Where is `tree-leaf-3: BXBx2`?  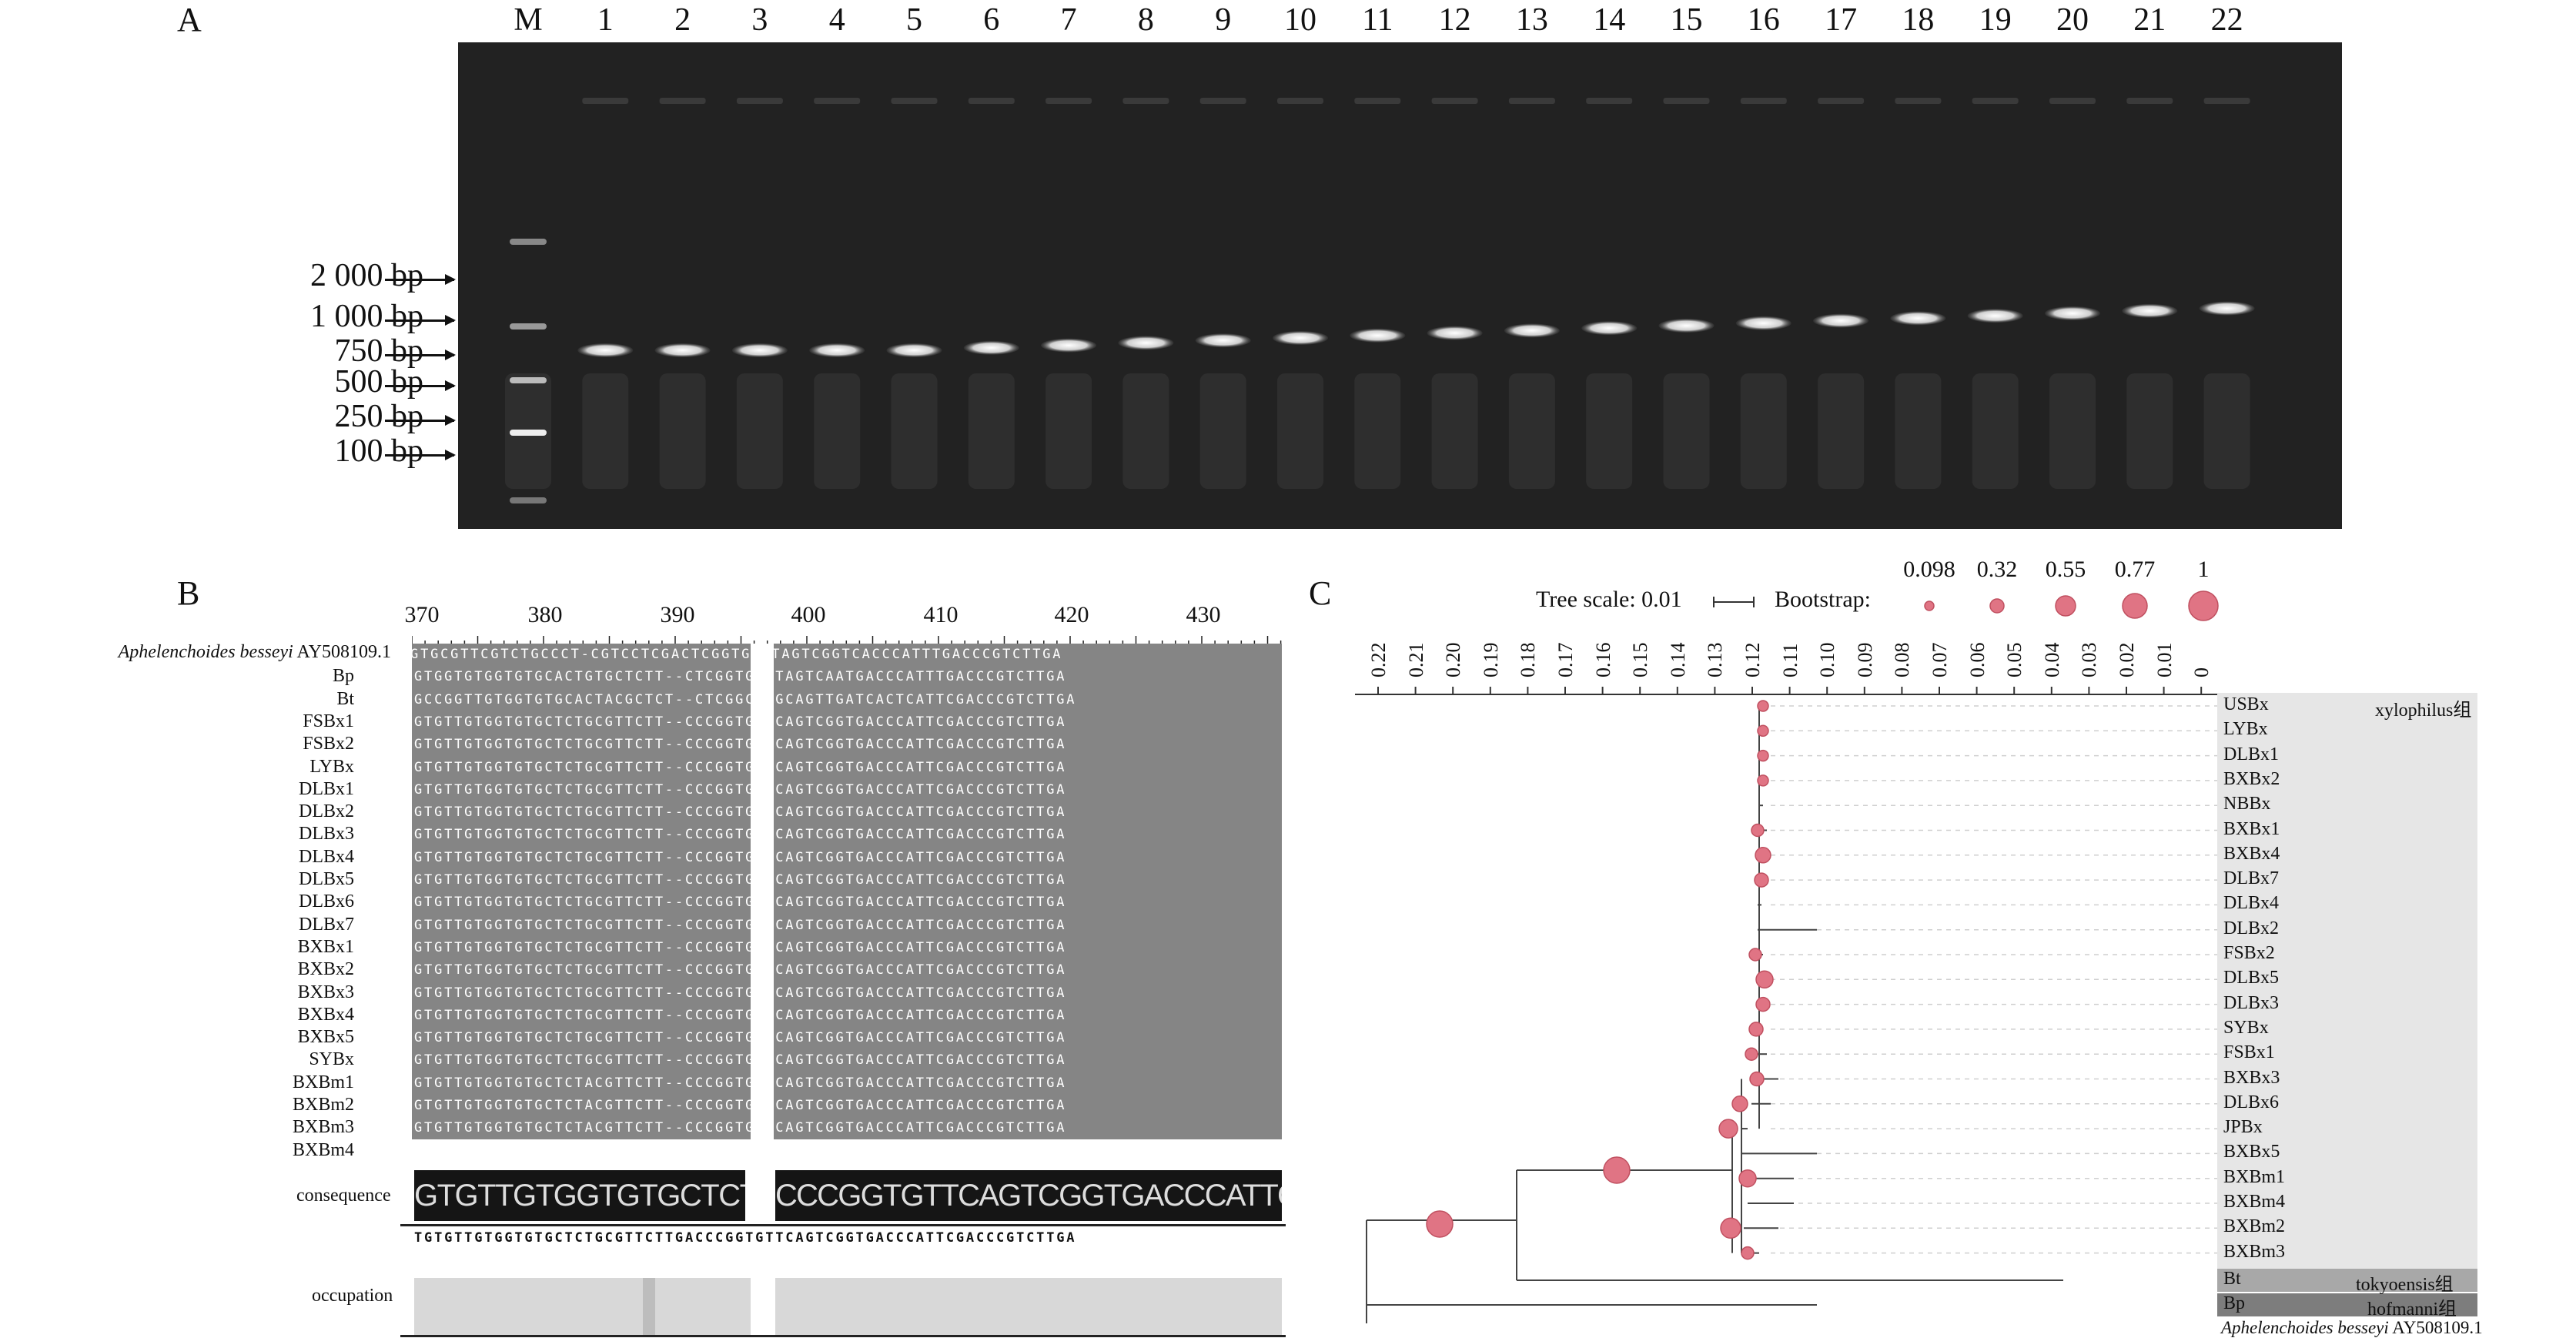
tree-leaf-3: BXBx2 is located at coordinates (2251, 778).